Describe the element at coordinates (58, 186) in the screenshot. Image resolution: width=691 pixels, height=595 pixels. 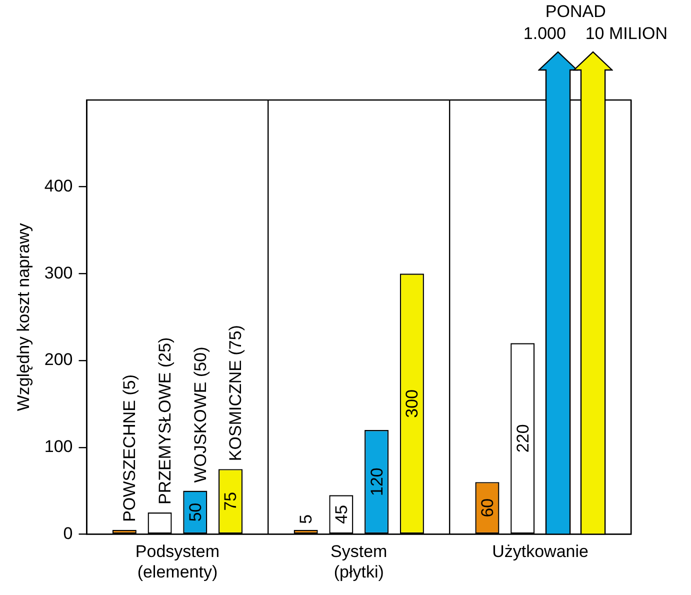
I see `y-tick-label: 400` at that location.